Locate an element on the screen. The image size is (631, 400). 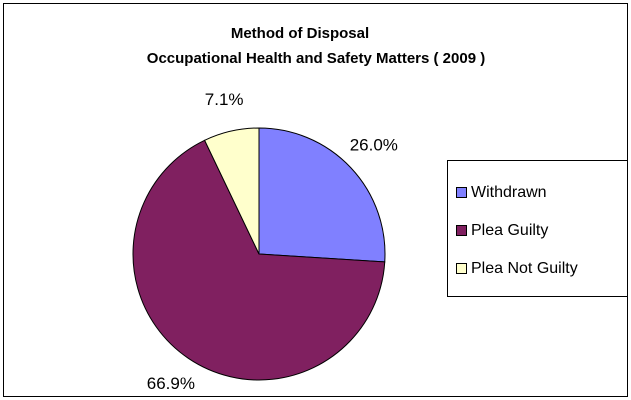
legend-label: Withdrawn is located at coordinates (509, 192).